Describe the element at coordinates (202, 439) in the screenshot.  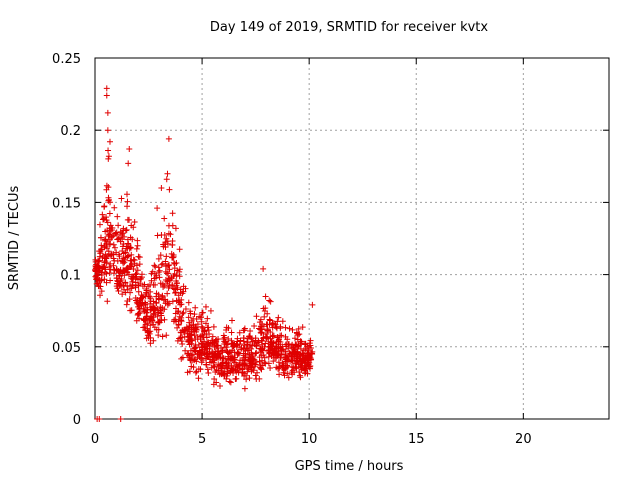
I see `x-tick-label: 5` at that location.